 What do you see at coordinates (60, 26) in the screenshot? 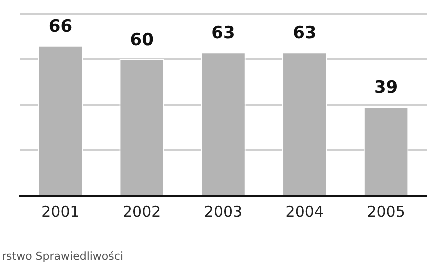
I see `data-label: 66` at bounding box center [60, 26].